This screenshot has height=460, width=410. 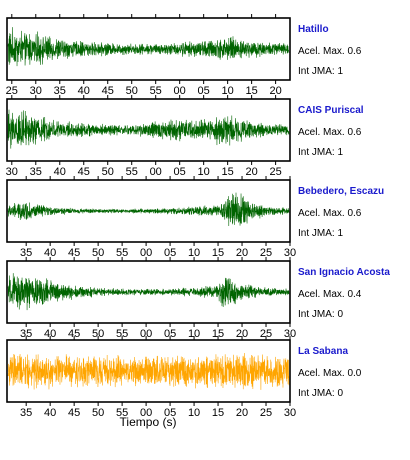 What do you see at coordinates (275, 172) in the screenshot?
I see `tick-label-1-11: 25` at bounding box center [275, 172].